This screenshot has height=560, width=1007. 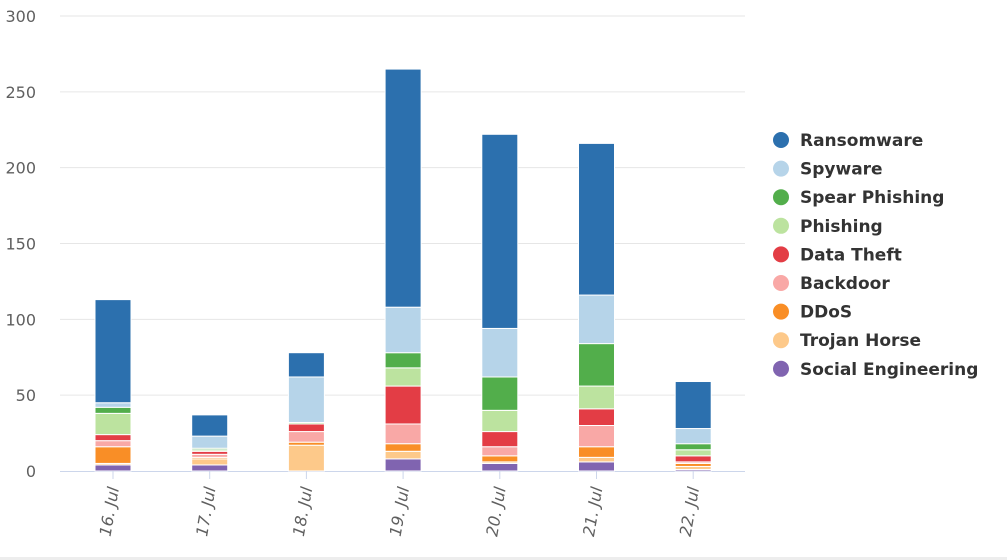 I want to click on x-tick-label: 19. Jul, so click(x=399, y=511).